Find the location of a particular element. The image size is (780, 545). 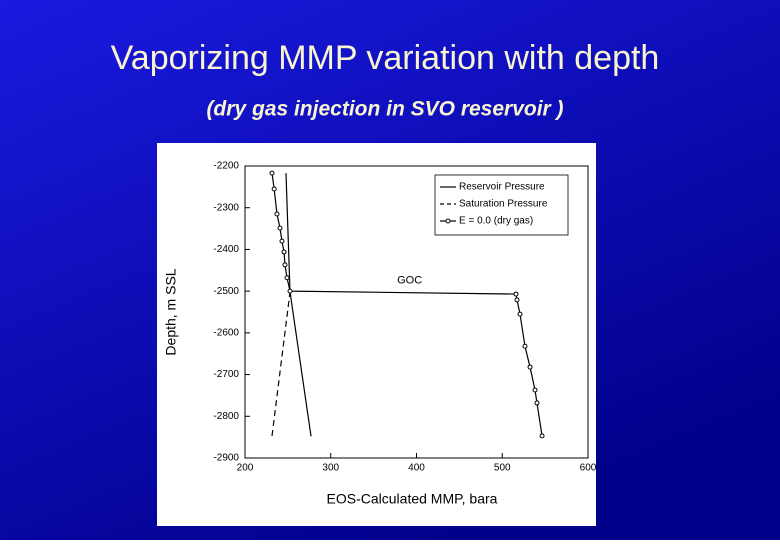

legend-marker is located at coordinates (448, 221).